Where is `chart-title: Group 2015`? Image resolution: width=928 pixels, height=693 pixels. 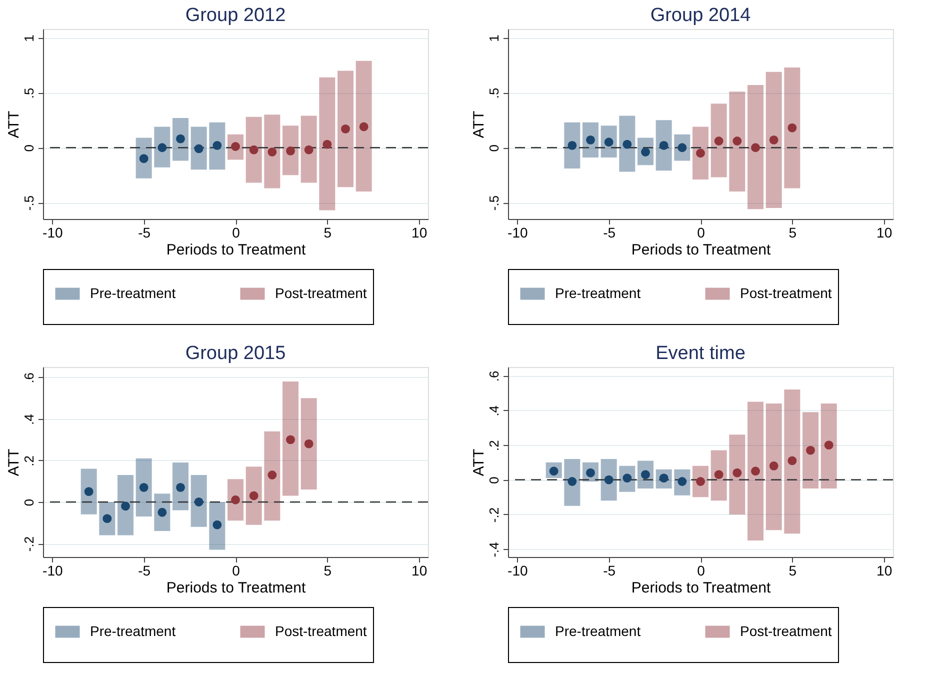
chart-title: Group 2015 is located at coordinates (235, 353).